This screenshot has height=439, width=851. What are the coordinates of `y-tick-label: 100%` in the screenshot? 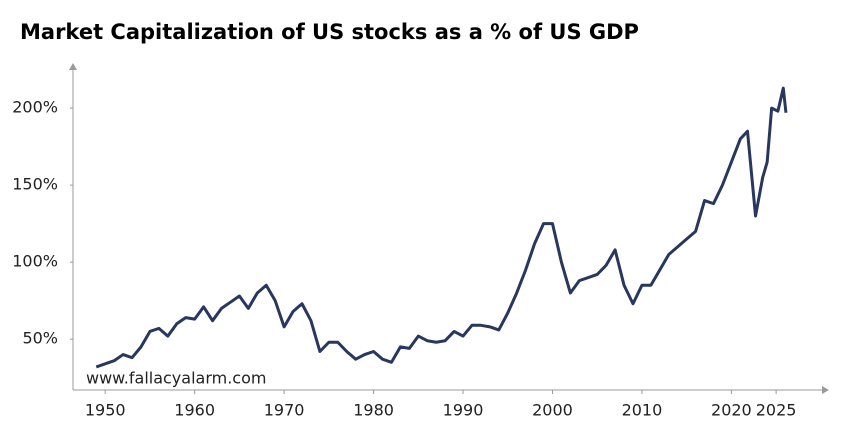 It's located at (35, 261).